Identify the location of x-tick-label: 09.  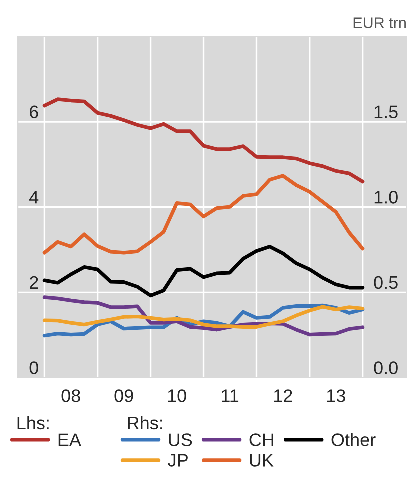
(124, 396).